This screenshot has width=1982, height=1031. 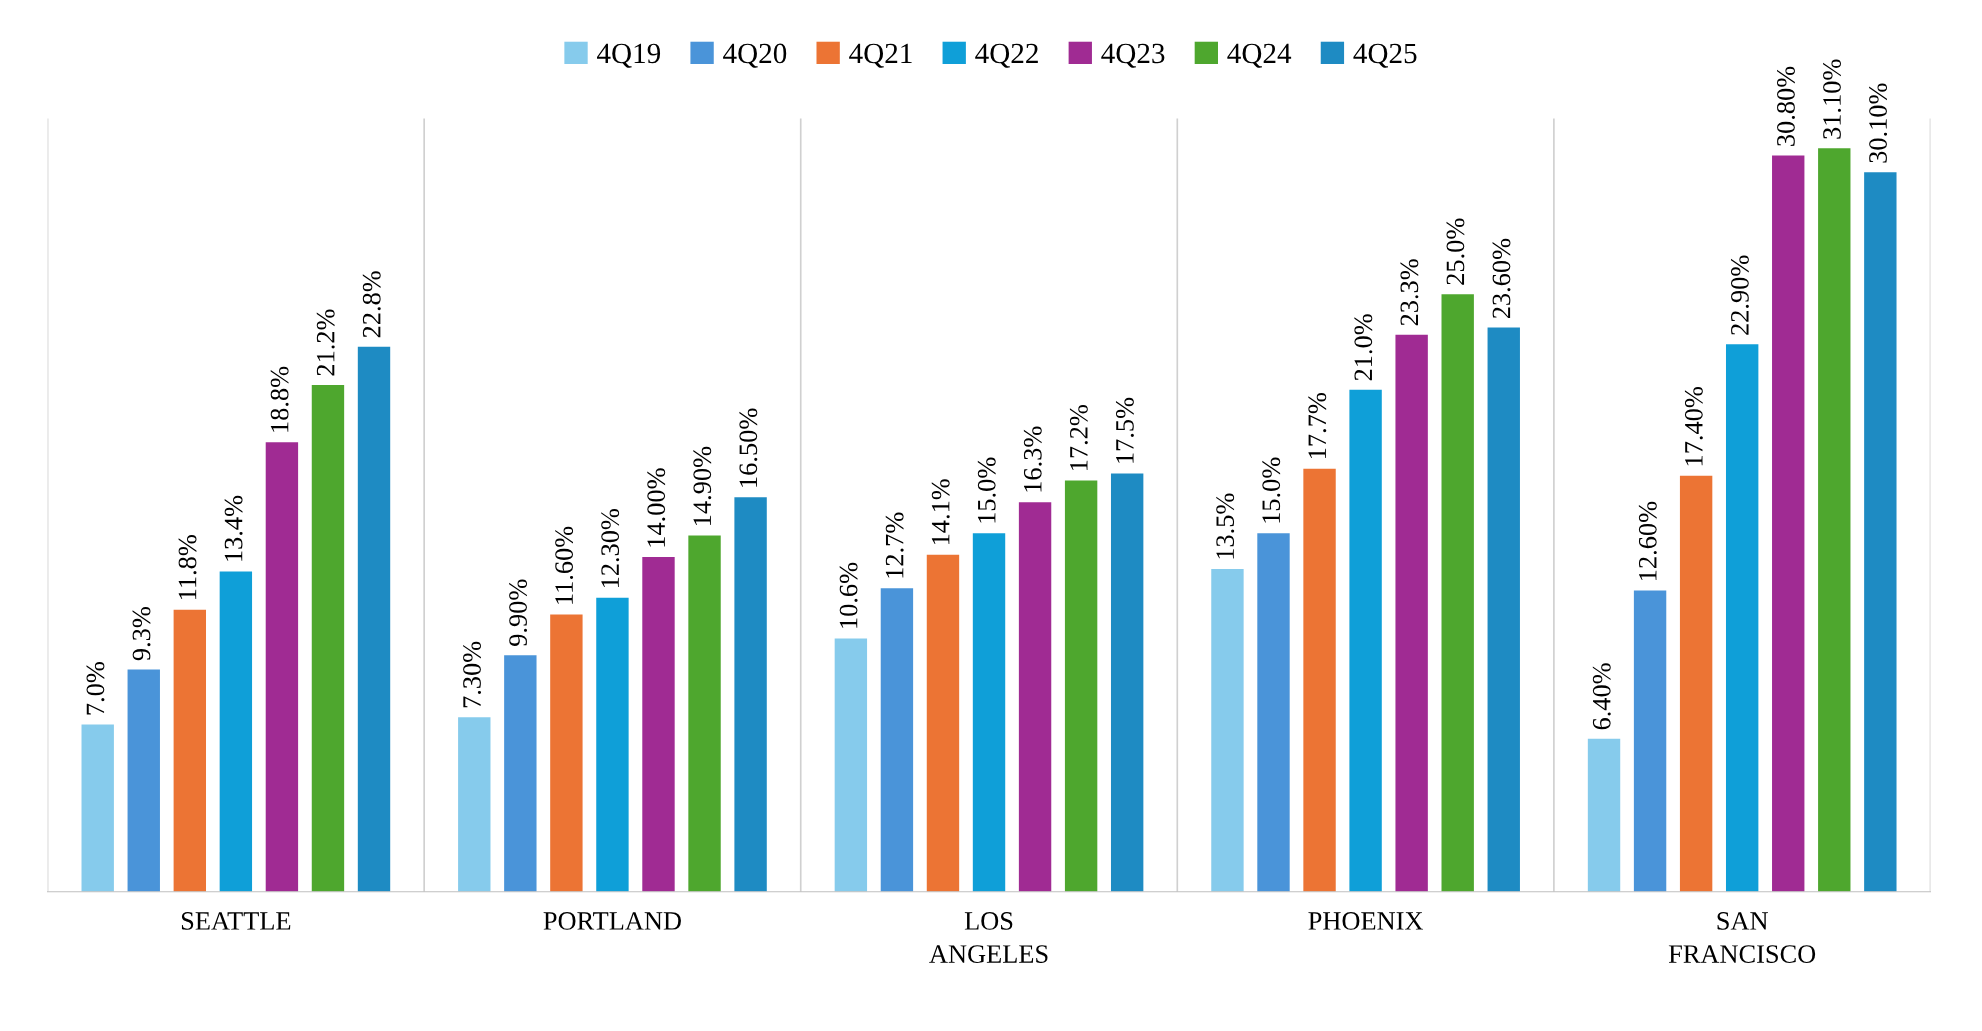 I want to click on data-label: 10.6%, so click(x=848, y=595).